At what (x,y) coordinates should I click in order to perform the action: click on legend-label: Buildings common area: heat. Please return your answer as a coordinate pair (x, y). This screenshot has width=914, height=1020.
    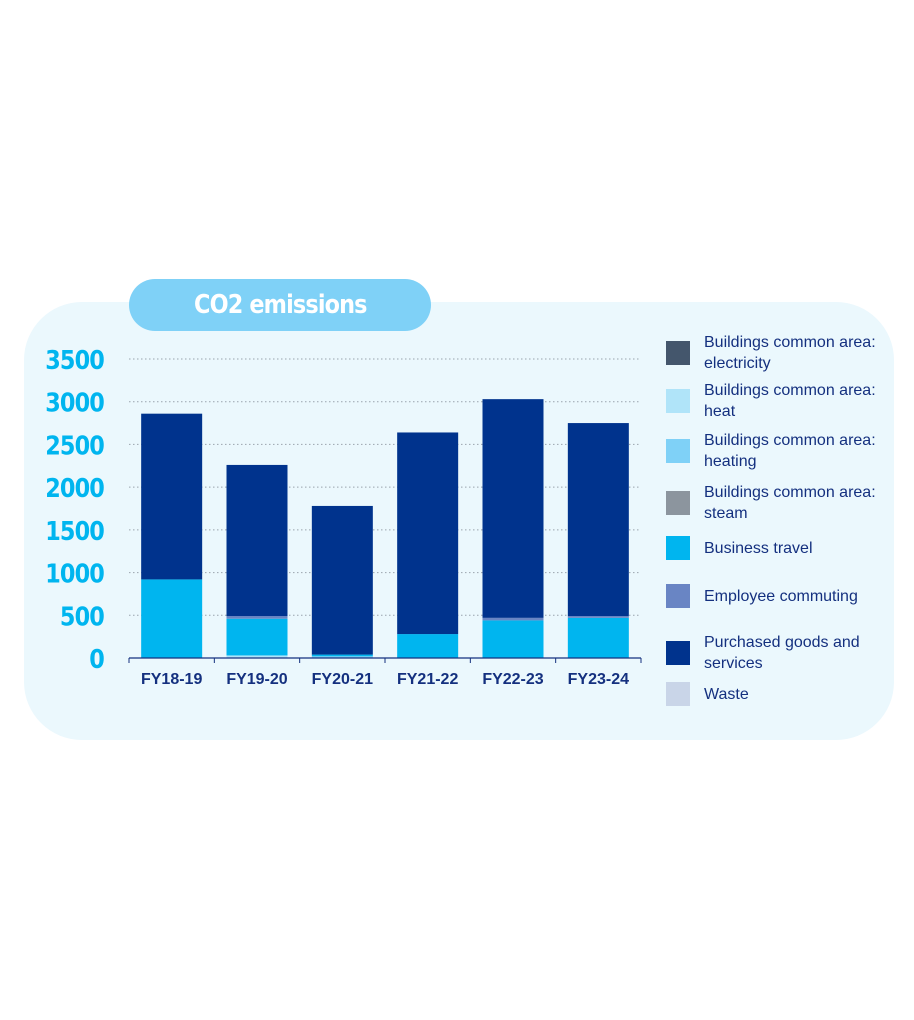
    Looking at the image, I should click on (790, 401).